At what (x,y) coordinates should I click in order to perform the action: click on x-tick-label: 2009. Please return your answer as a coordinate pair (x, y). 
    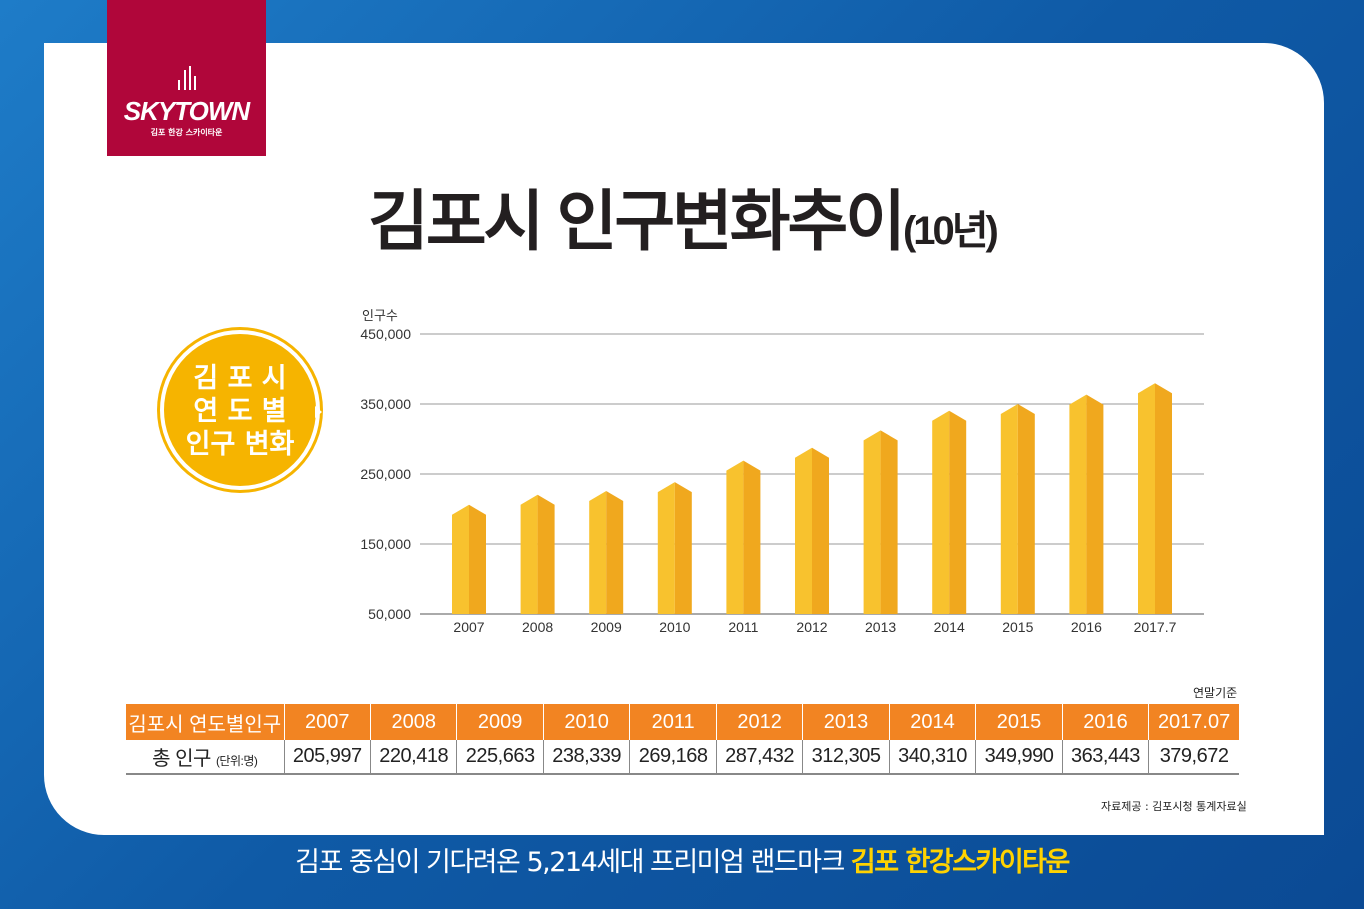
    Looking at the image, I should click on (606, 627).